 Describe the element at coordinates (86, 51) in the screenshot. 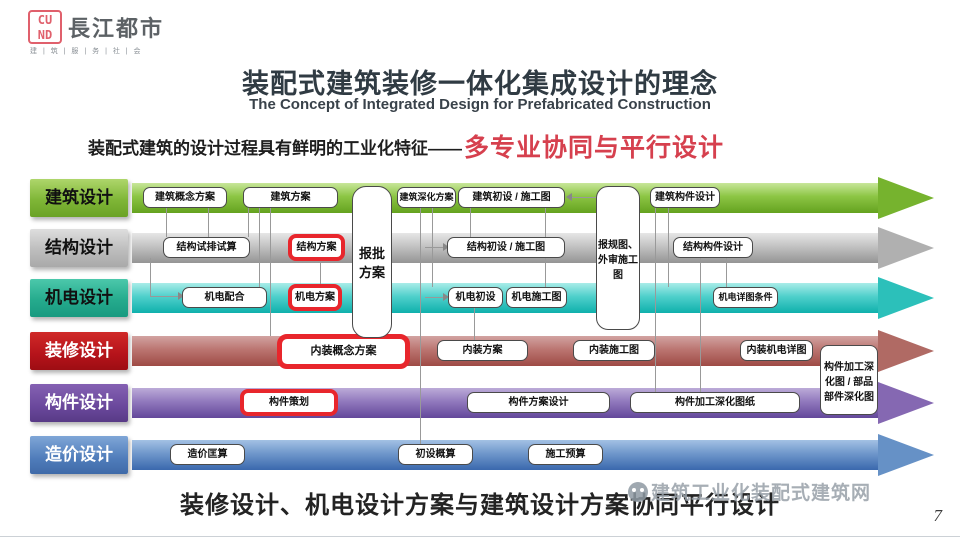

I see `logo-tagline: 建 | 筑 | 服 | 务 | 社 | 会` at that location.